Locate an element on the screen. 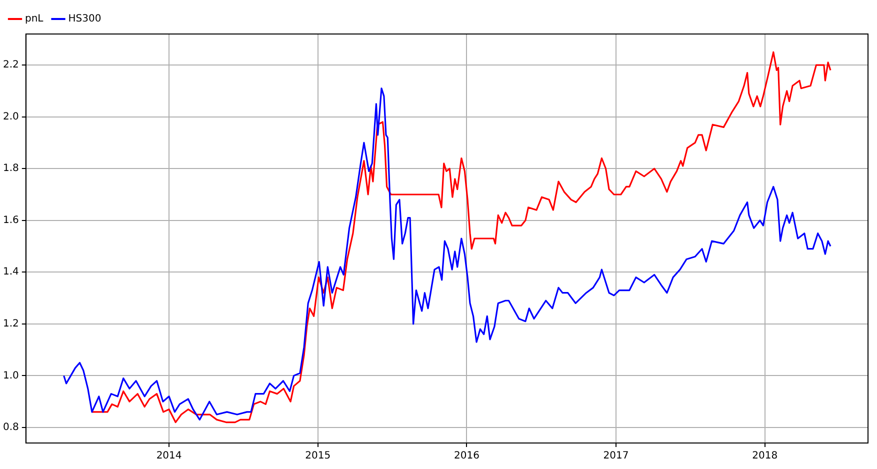 Image resolution: width=877 pixels, height=469 pixels. y-tick-label: 2.0 is located at coordinates (10, 116).